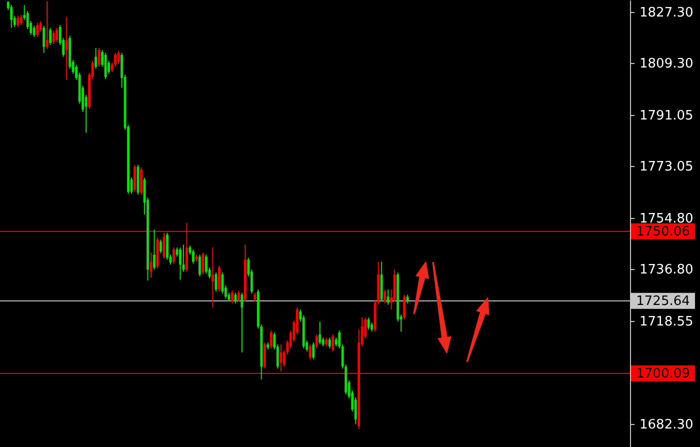 The image size is (700, 447). What do you see at coordinates (663, 232) in the screenshot?
I see `ref-line-label: 1750.06` at bounding box center [663, 232].